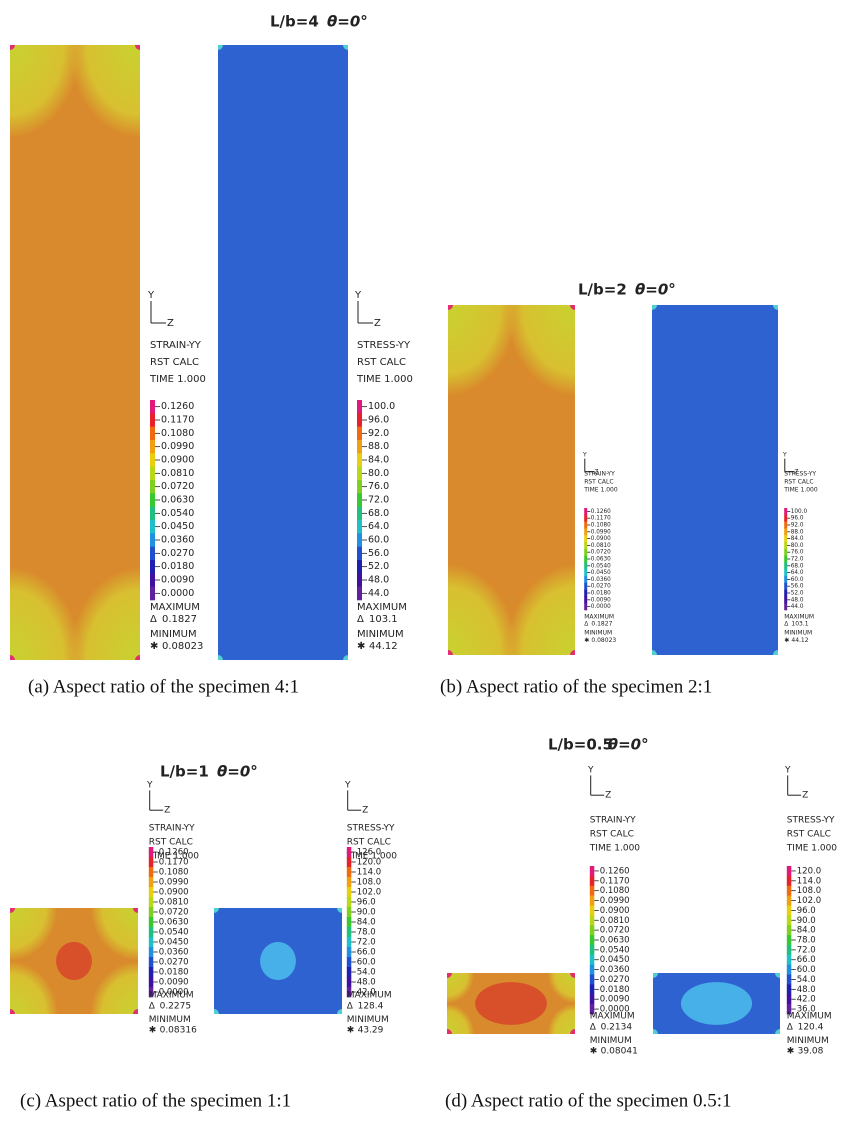 This screenshot has height=1146, width=848. Describe the element at coordinates (617, 1027) in the screenshot. I see `max-value: 0.2134` at that location.